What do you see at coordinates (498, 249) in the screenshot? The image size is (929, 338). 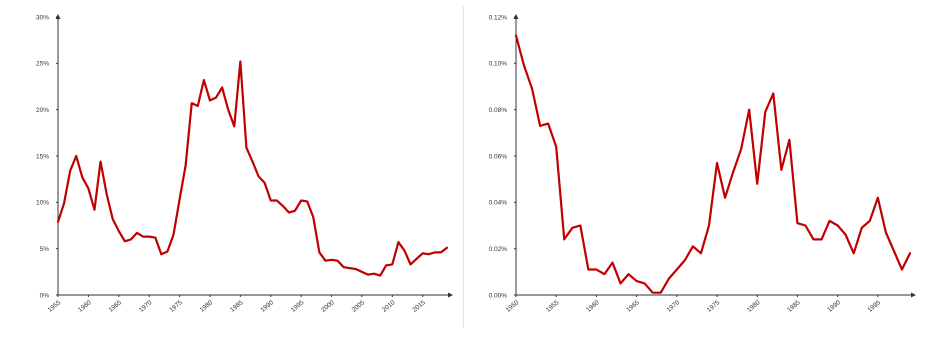 I see `y-tick-label: 0.02%` at bounding box center [498, 249].